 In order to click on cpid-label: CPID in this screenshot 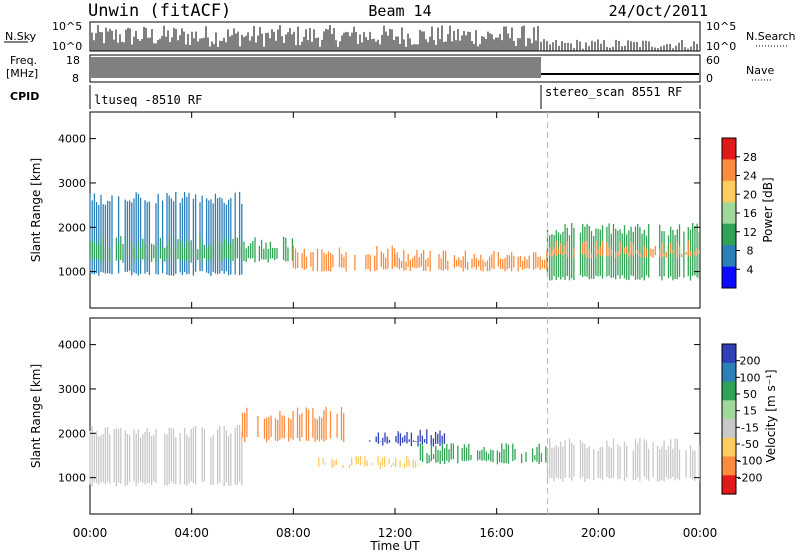, I will do `click(24, 96)`.